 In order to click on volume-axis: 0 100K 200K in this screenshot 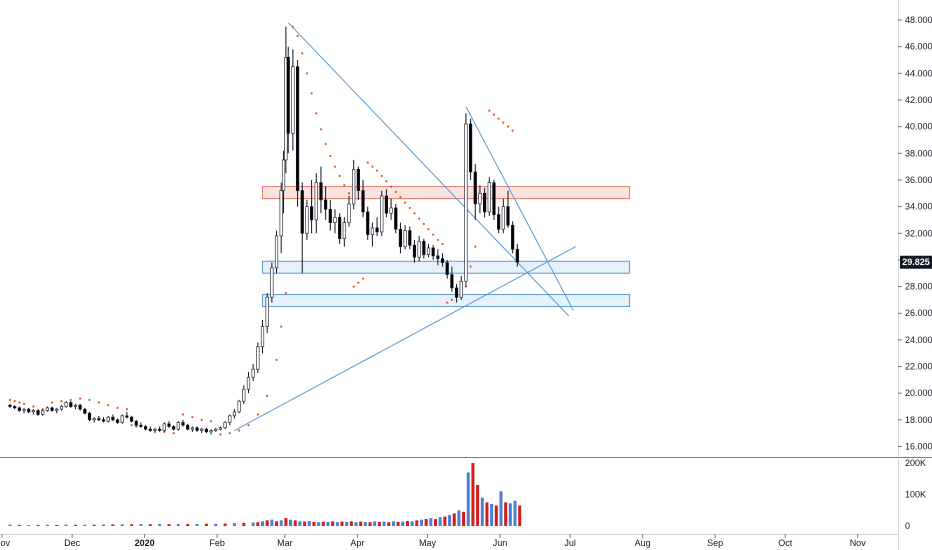, I will do `click(915, 494)`.